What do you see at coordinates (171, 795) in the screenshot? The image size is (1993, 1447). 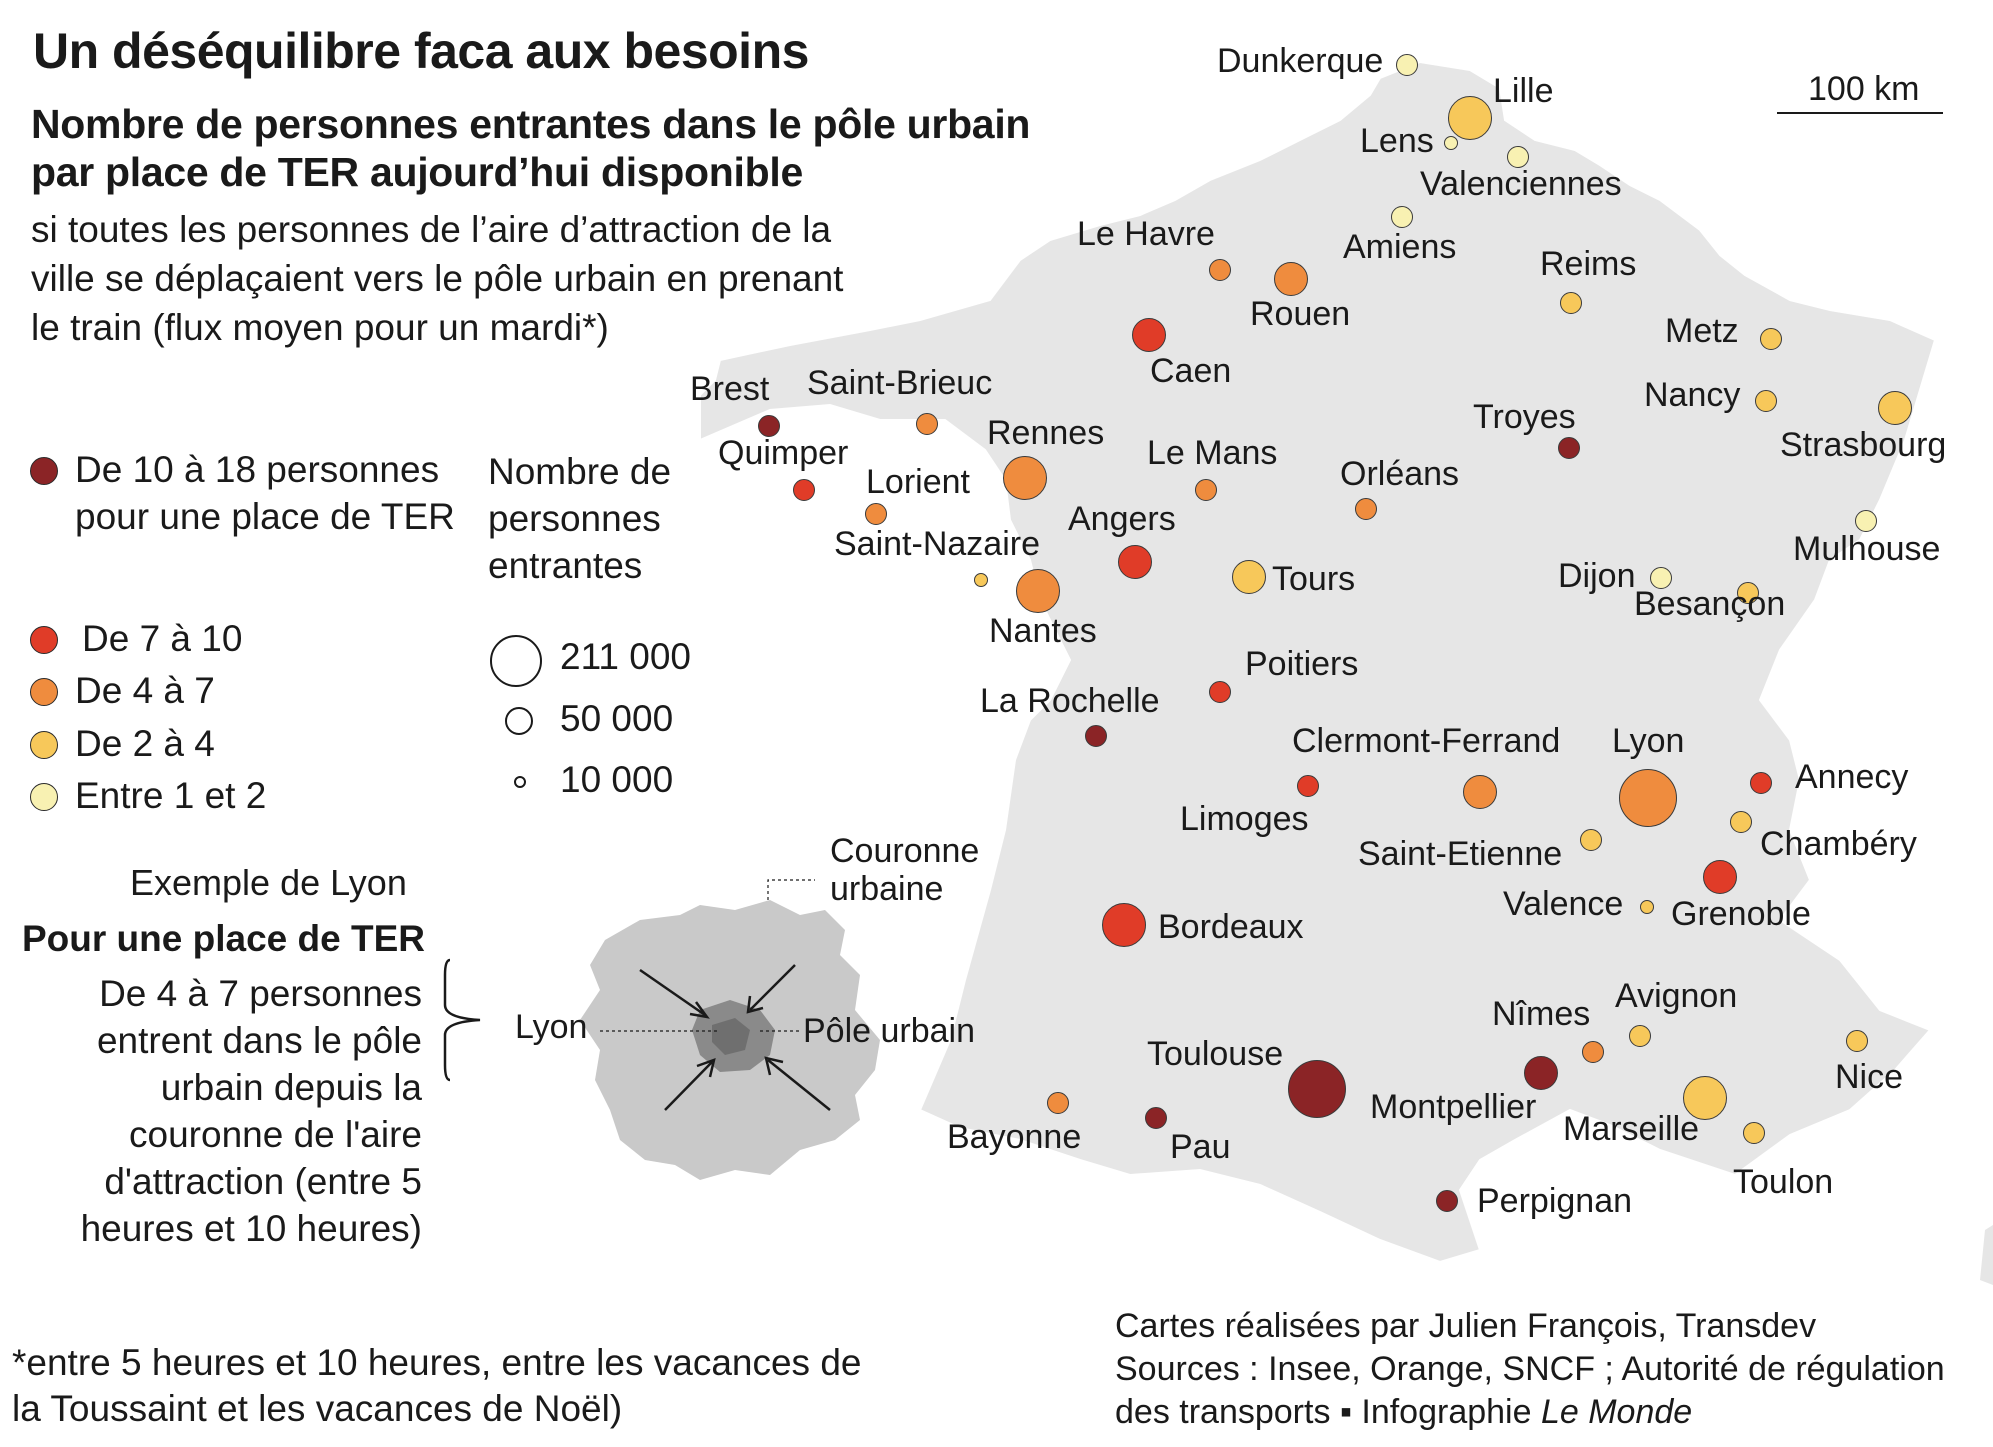 I see `legend-label-1-2: Entre 1 et 2` at bounding box center [171, 795].